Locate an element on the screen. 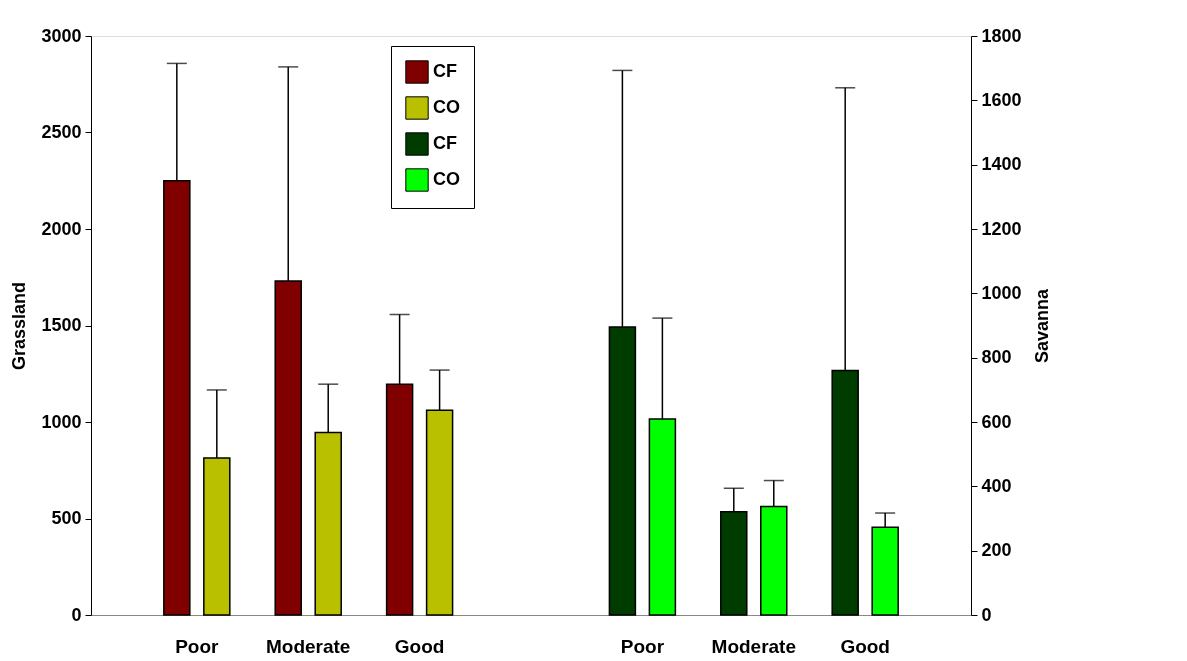 This screenshot has width=1187, height=661. y-axis-title: Grassland is located at coordinates (19, 326).